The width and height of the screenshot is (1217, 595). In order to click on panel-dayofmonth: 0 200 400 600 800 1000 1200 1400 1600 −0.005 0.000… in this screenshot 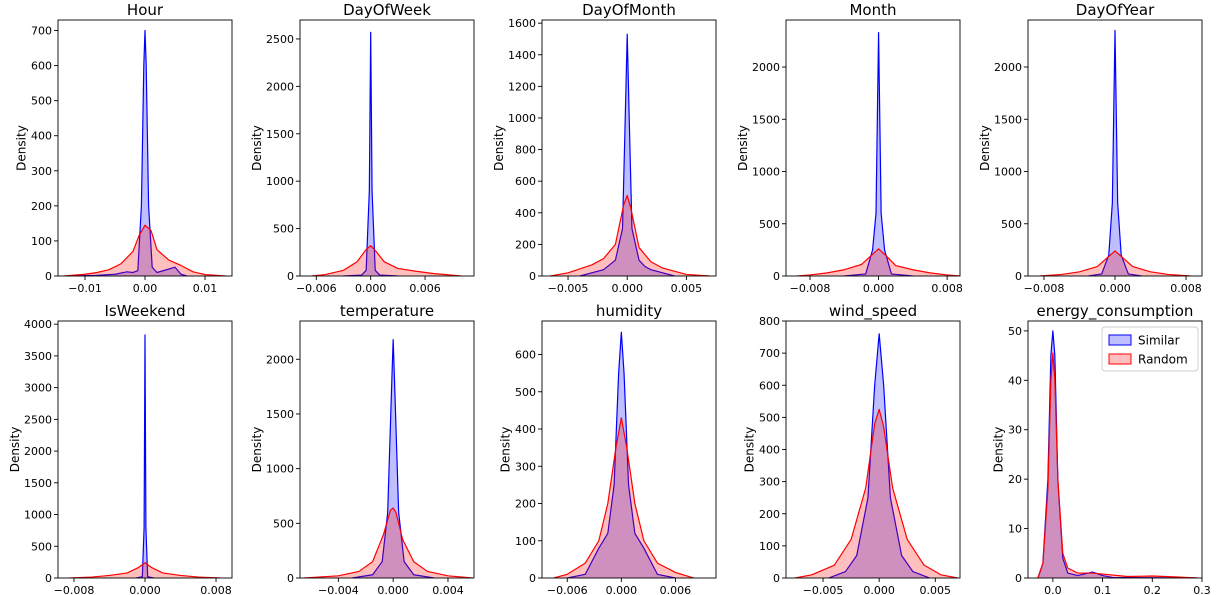, I will do `click(604, 148)`.